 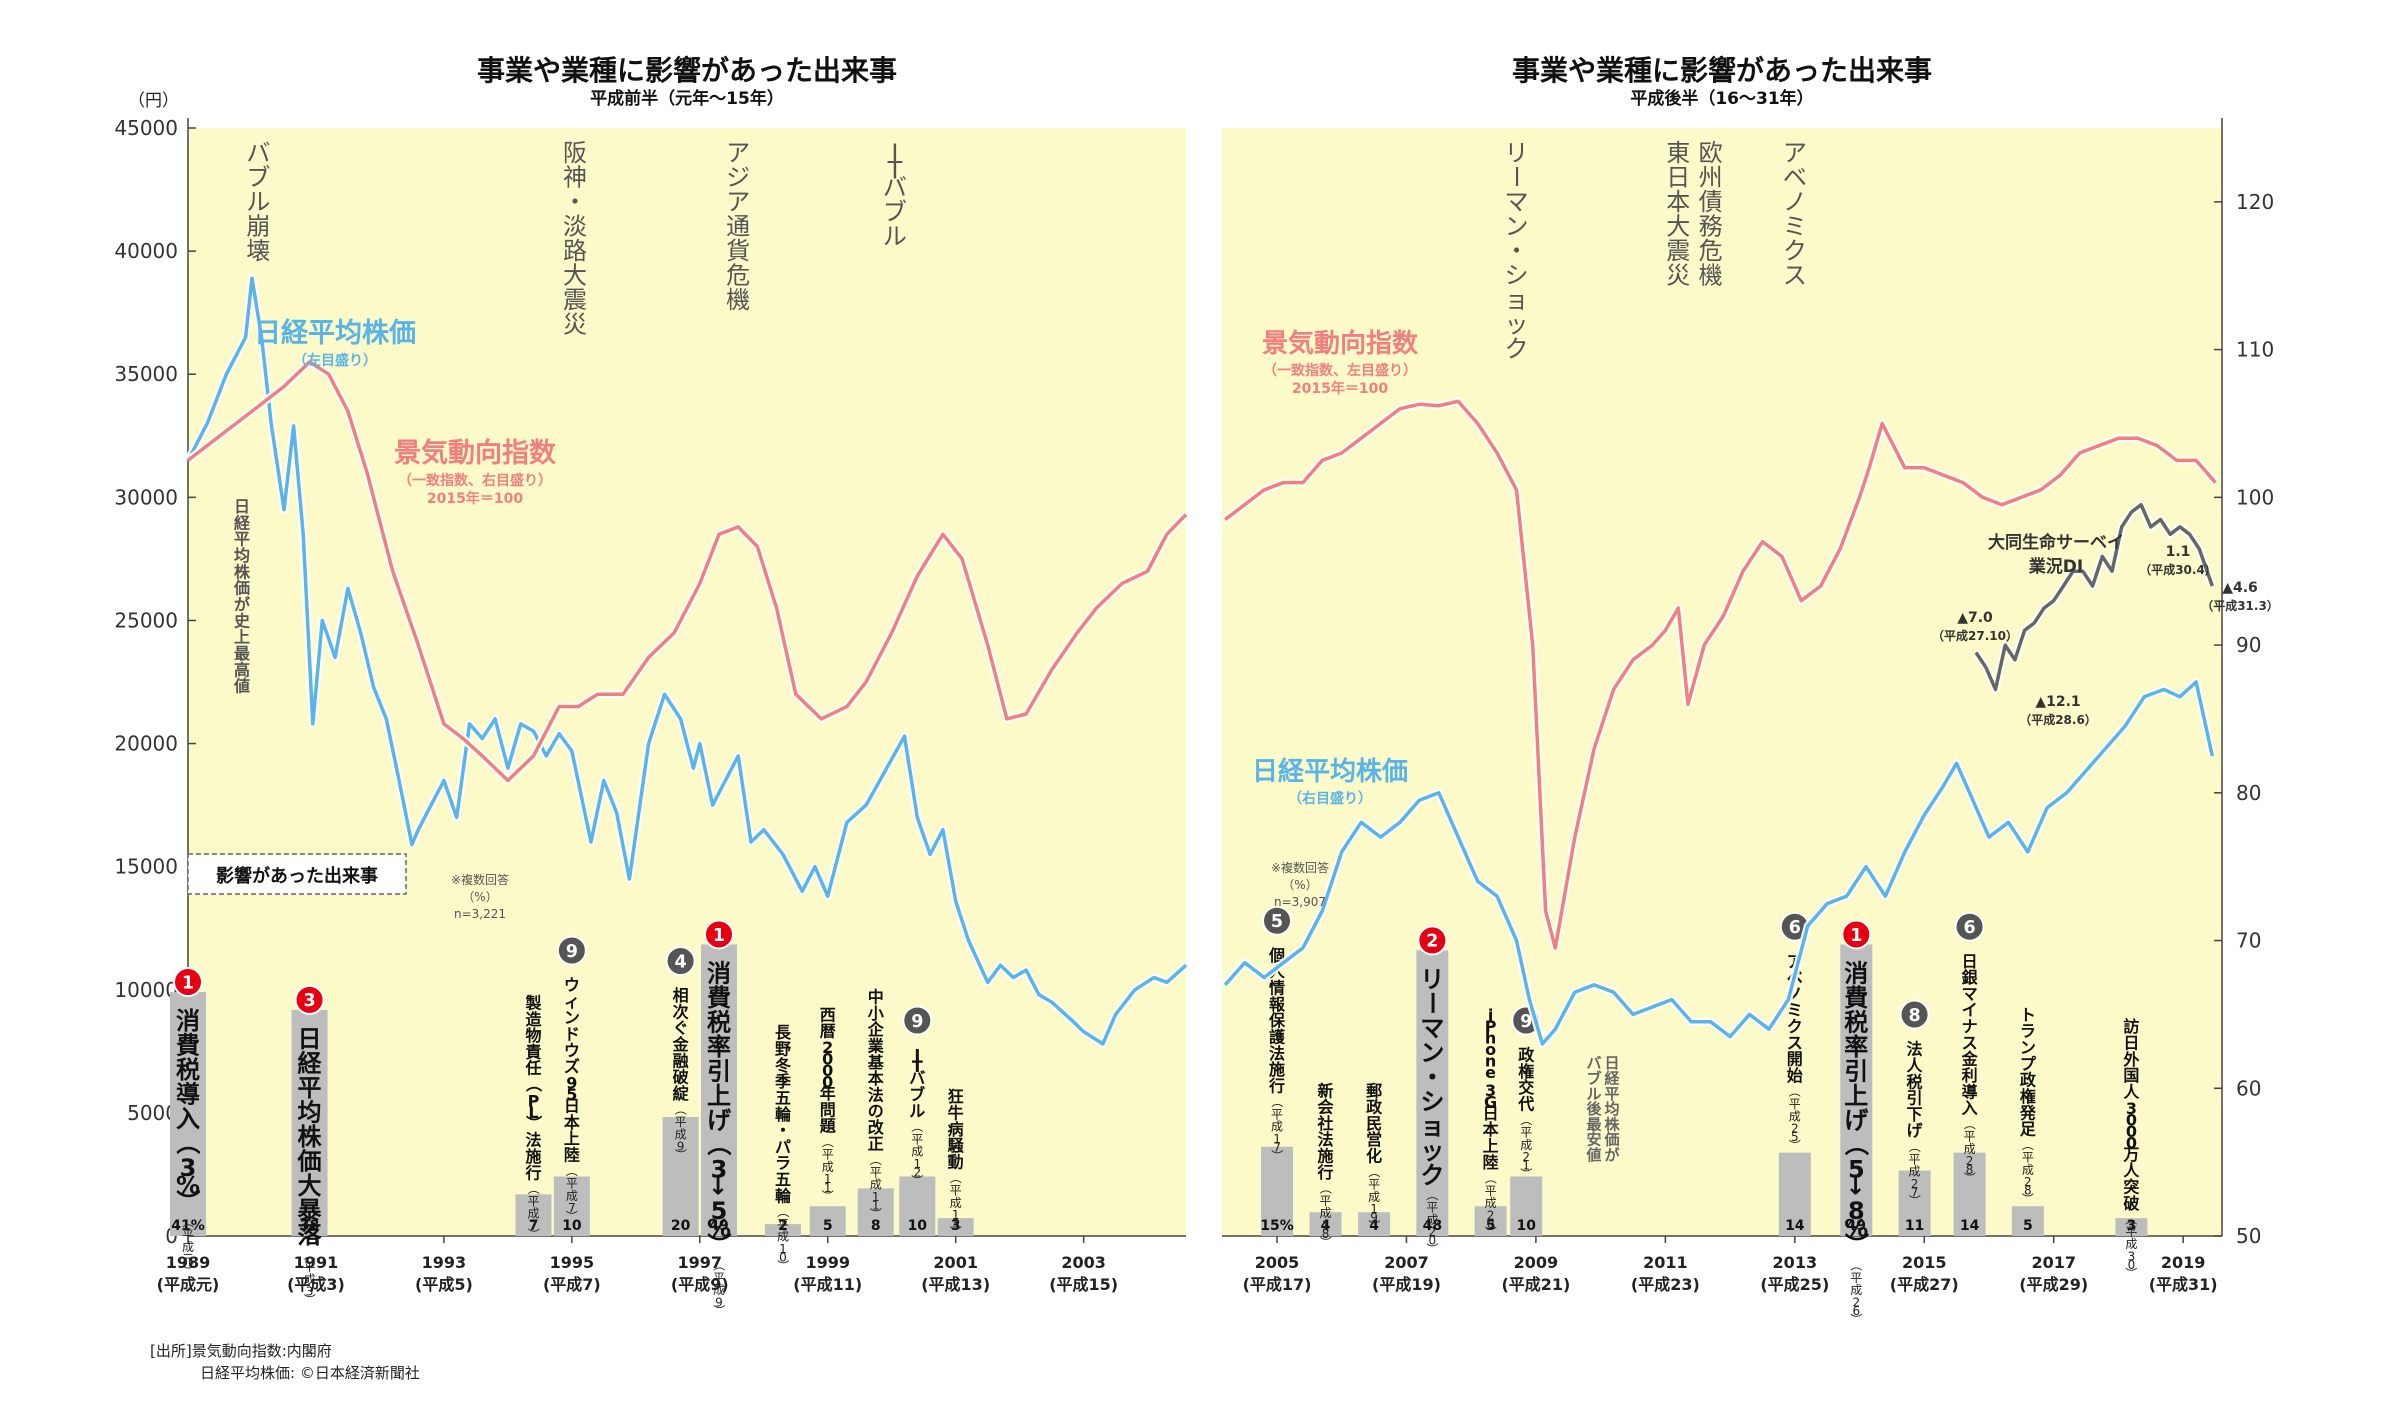 What do you see at coordinates (1969, 928) in the screenshot?
I see `right-event-rank-badge-num: 6` at bounding box center [1969, 928].